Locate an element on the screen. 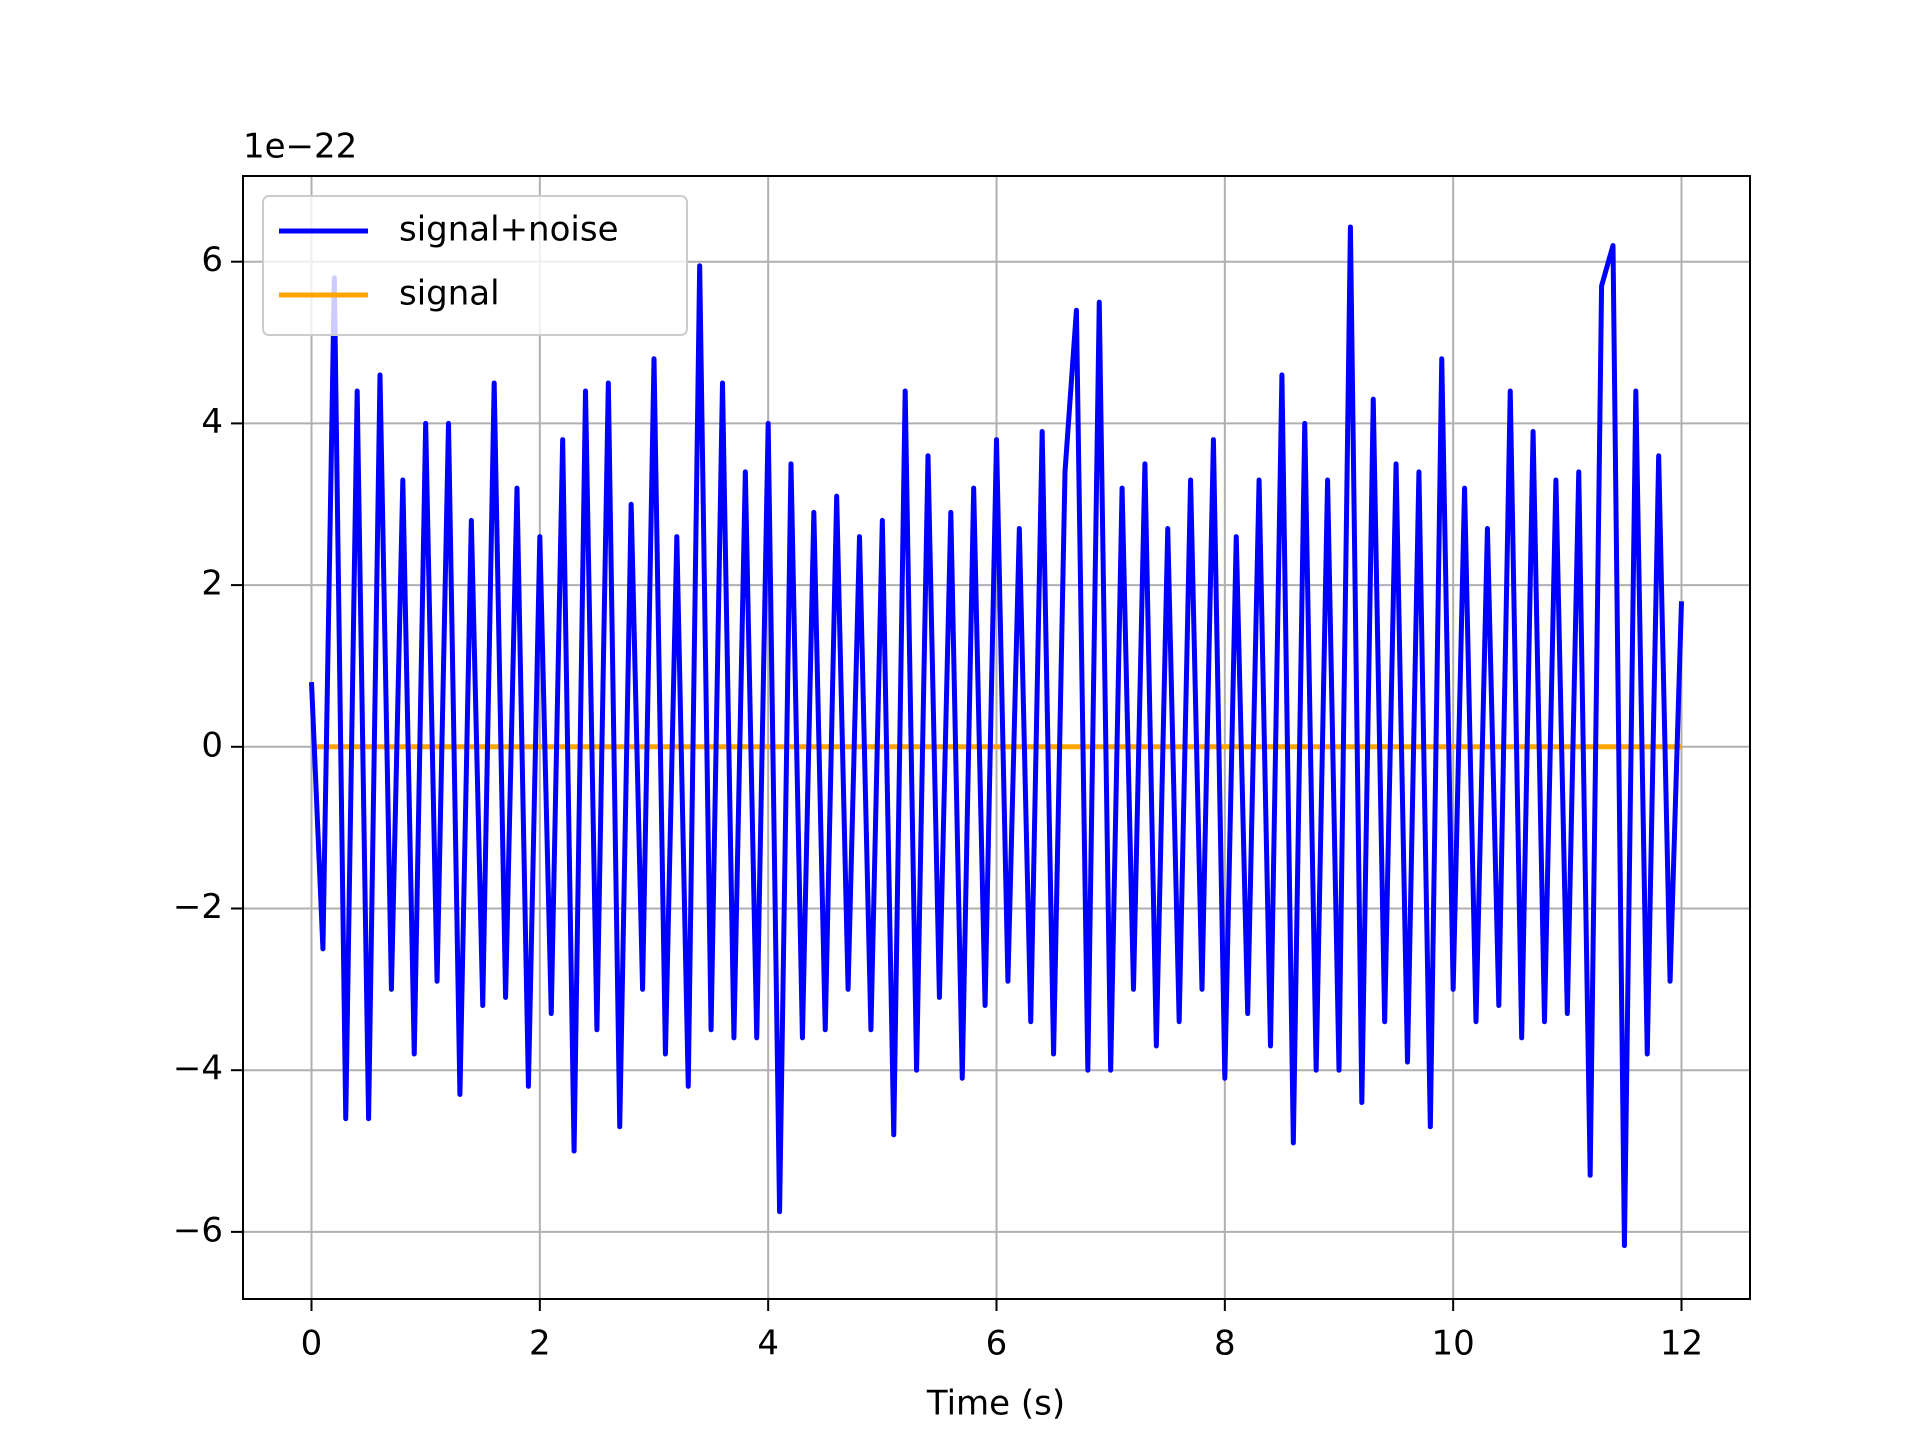 The width and height of the screenshot is (1920, 1440). y-tick-label: −2 is located at coordinates (198, 907).